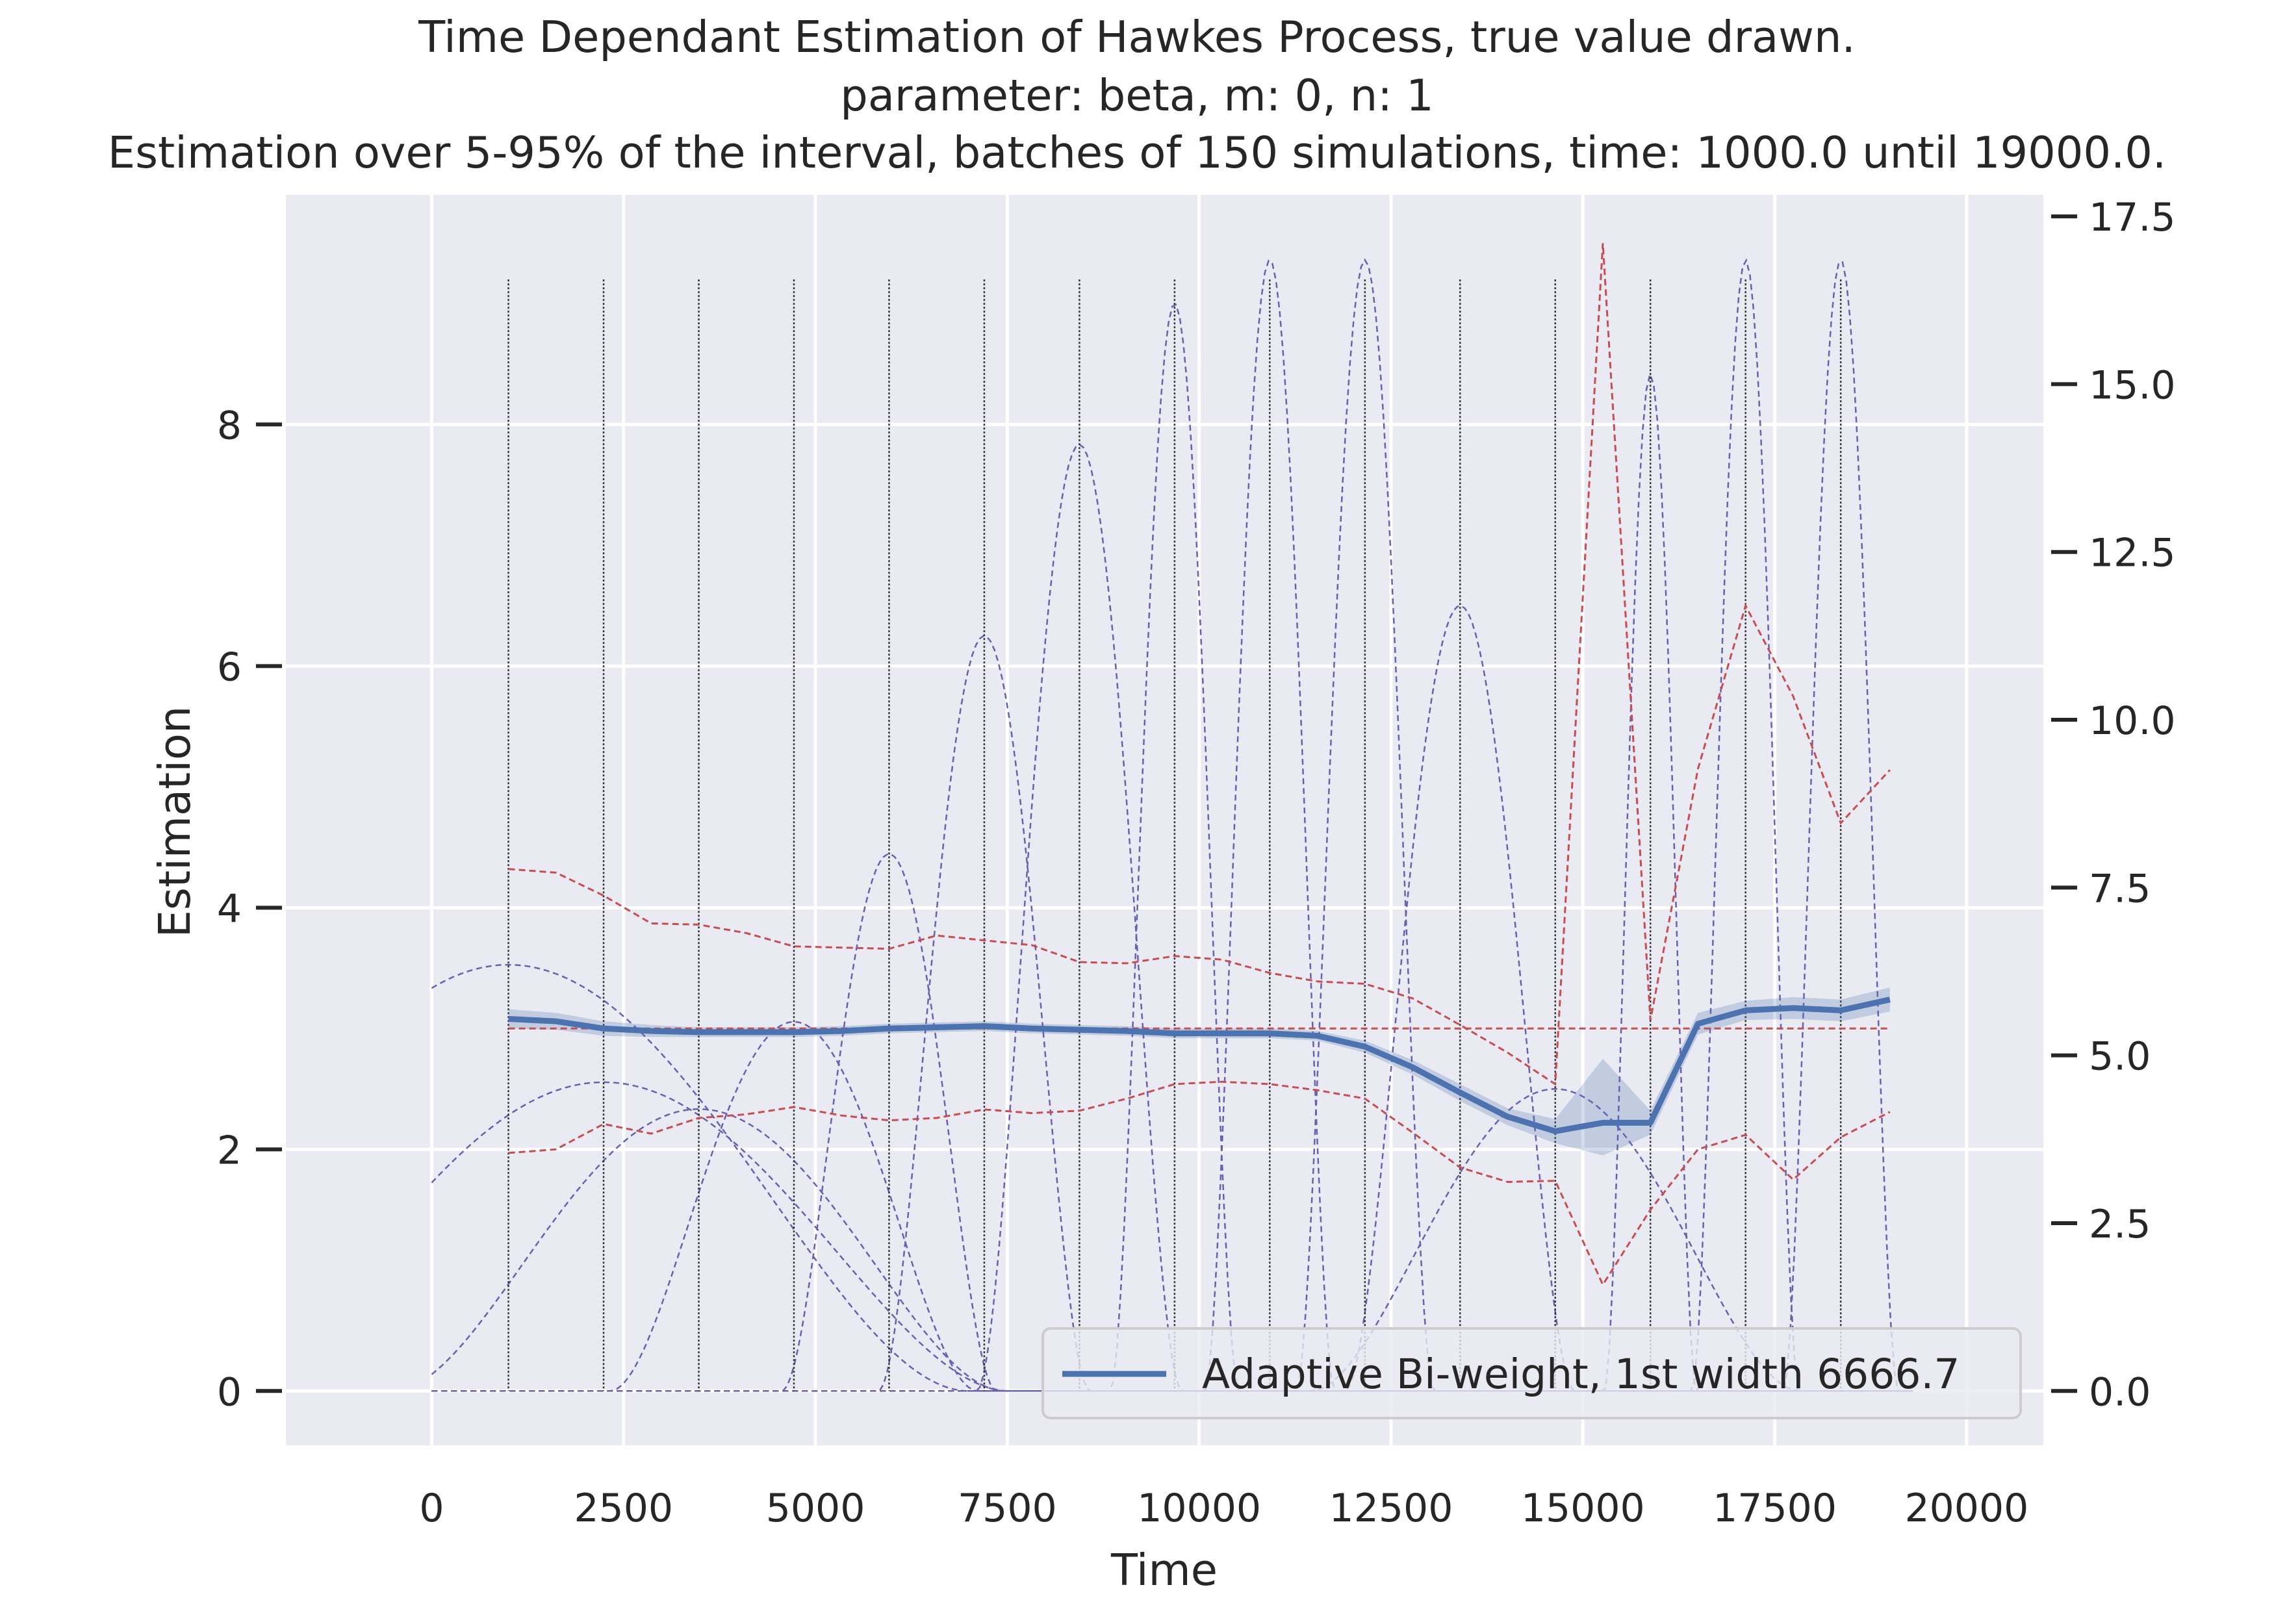  What do you see at coordinates (1581, 1374) in the screenshot?
I see `legend-label: Adaptive Bi-weight, 1st width 6666.7` at bounding box center [1581, 1374].